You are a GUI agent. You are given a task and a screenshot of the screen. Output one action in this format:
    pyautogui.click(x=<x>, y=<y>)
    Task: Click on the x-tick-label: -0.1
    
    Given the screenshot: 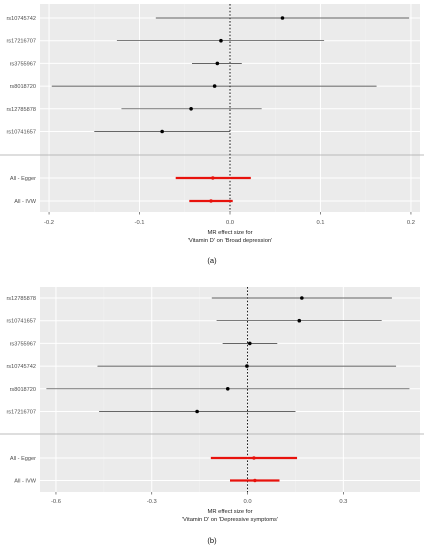 What is the action you would take?
    pyautogui.click(x=140, y=223)
    